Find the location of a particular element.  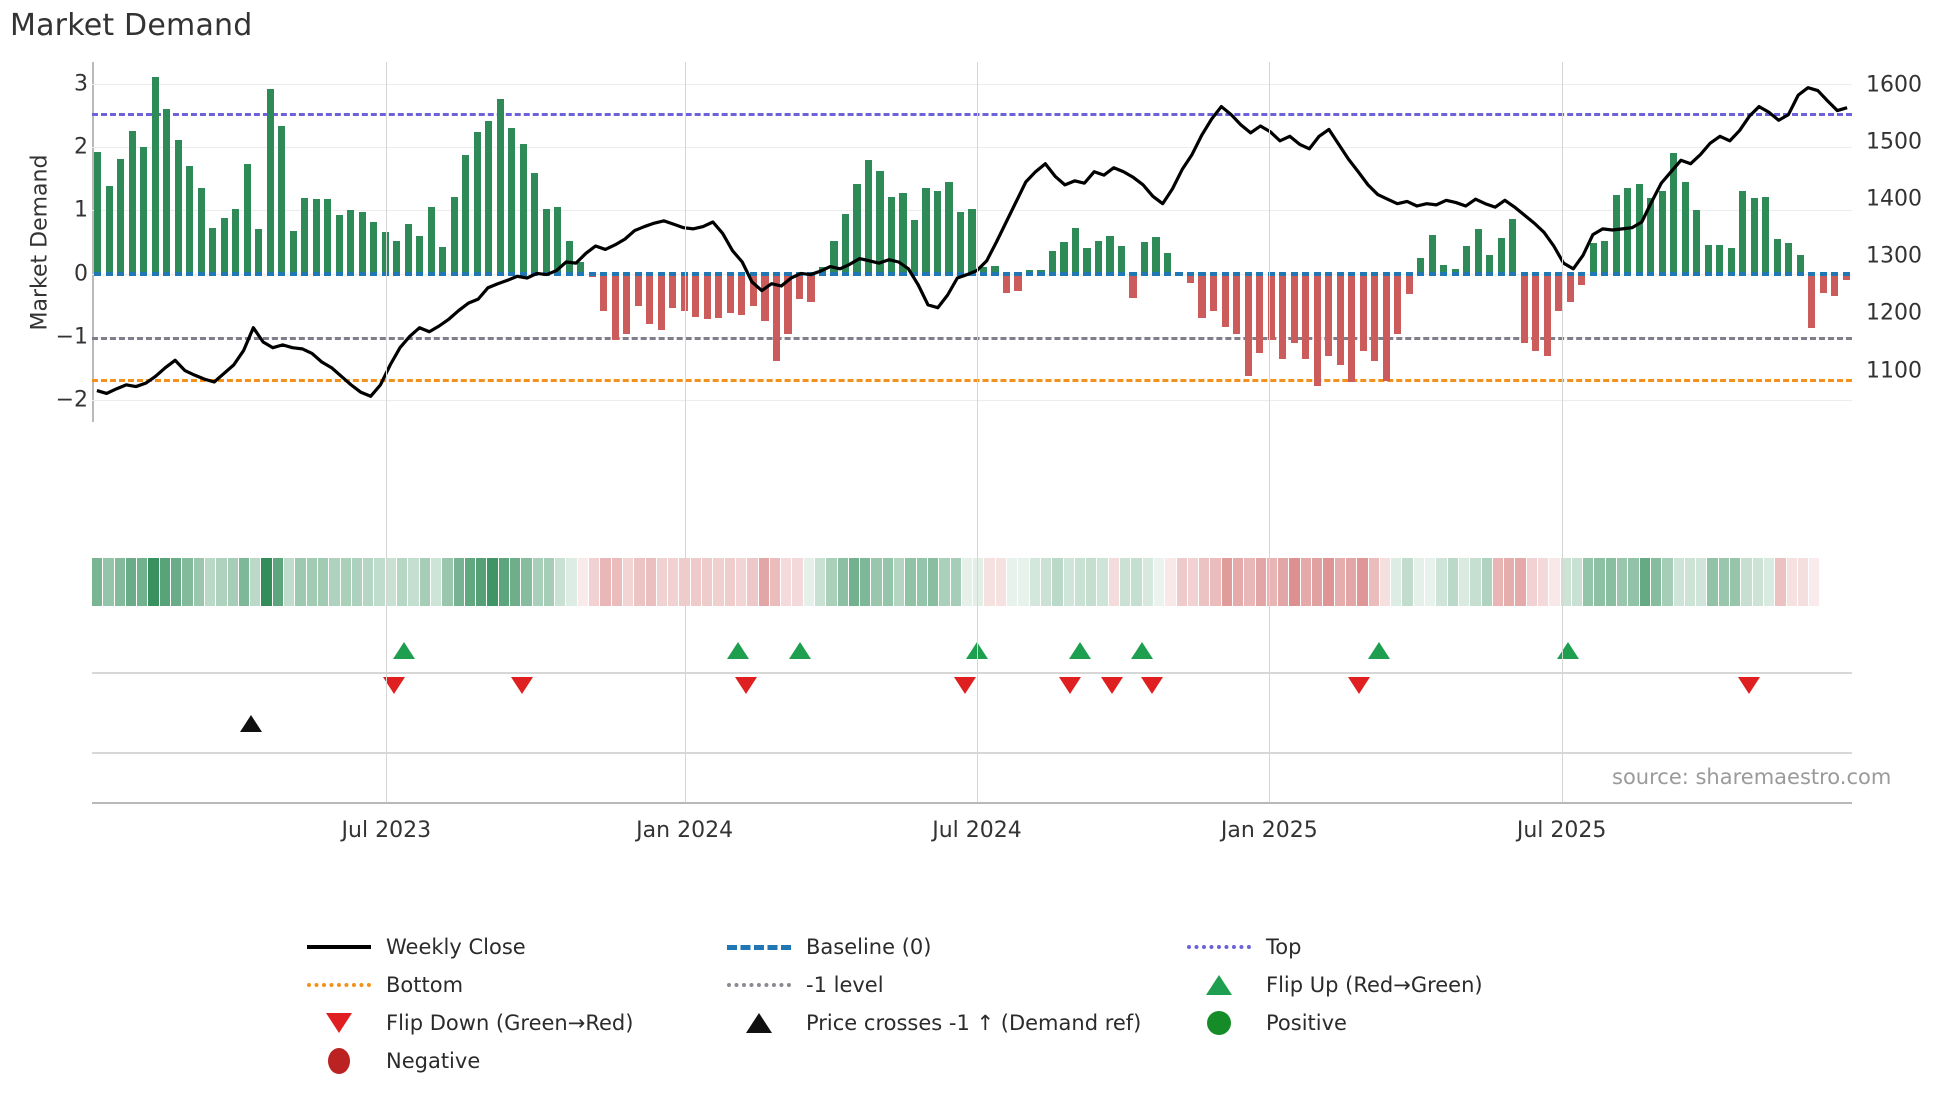

x-tick-label: Jan 2024 is located at coordinates (685, 830).